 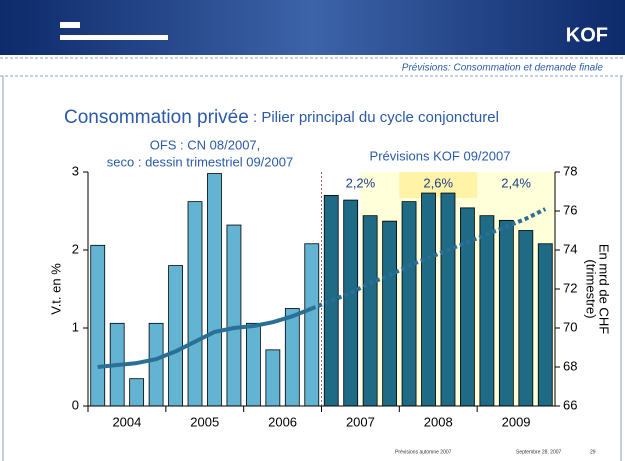 I want to click on x-tick-label: 2008, so click(x=438, y=421).